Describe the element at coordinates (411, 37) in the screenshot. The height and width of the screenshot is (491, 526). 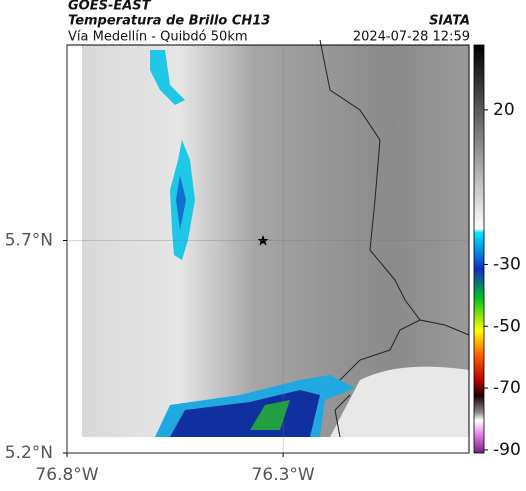
I see `datetime: 2024-07-28 12:59` at that location.